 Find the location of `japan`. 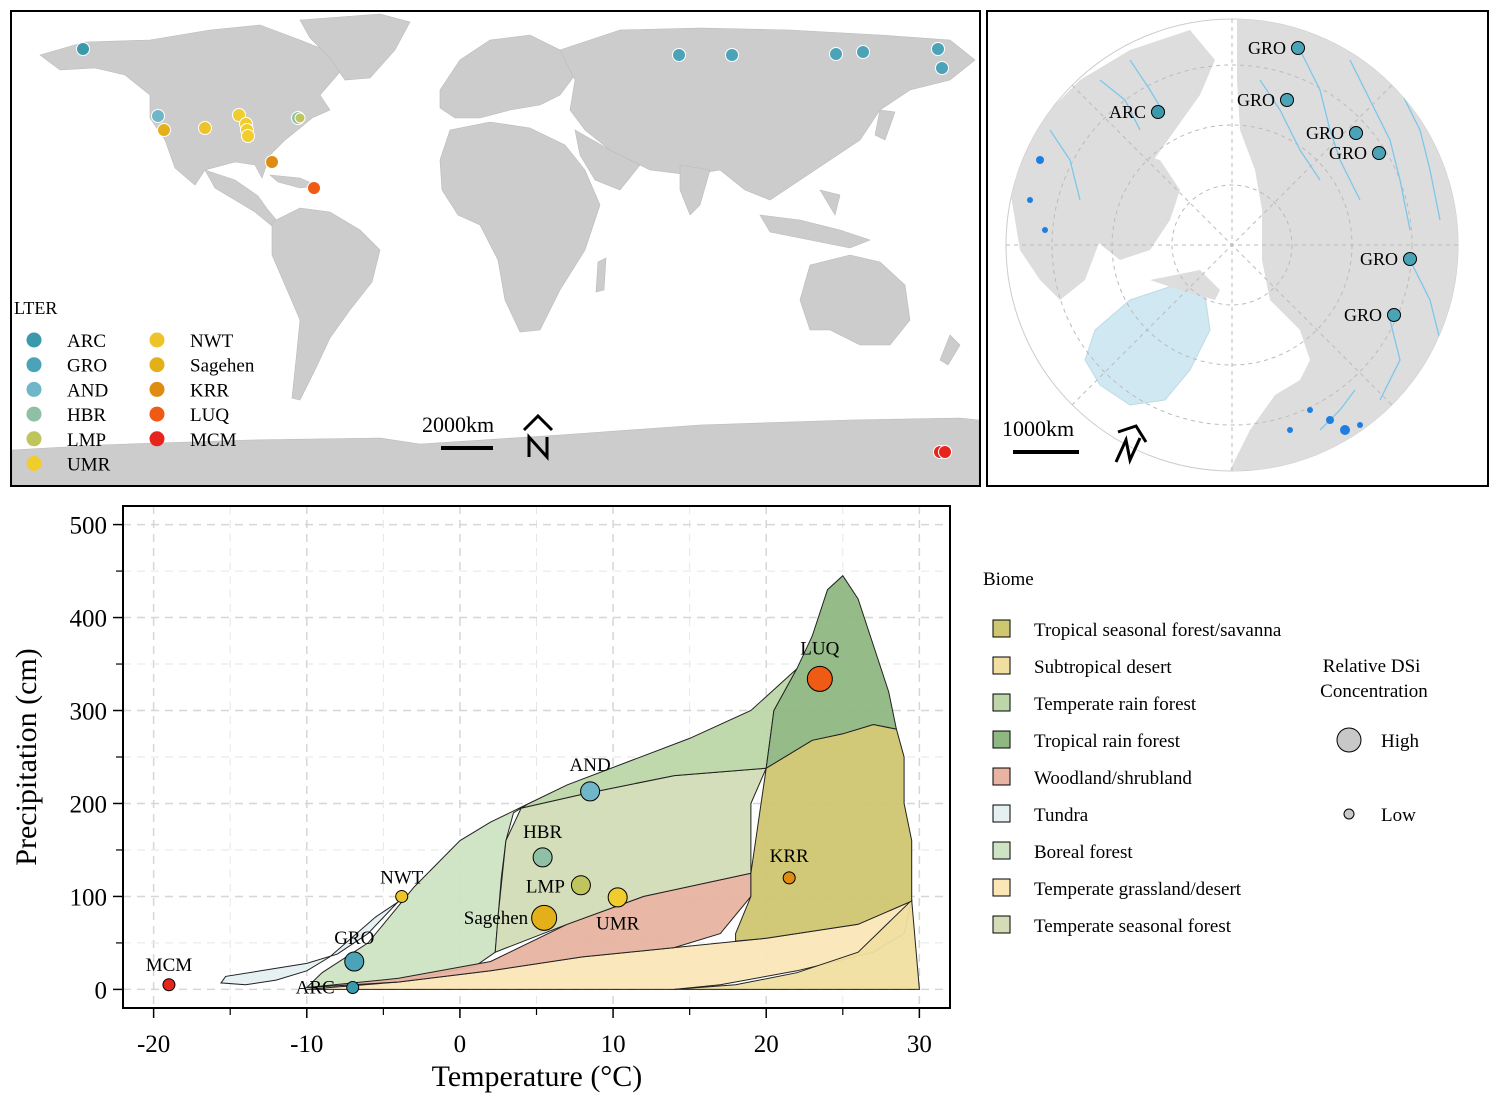

japan is located at coordinates (885, 125).